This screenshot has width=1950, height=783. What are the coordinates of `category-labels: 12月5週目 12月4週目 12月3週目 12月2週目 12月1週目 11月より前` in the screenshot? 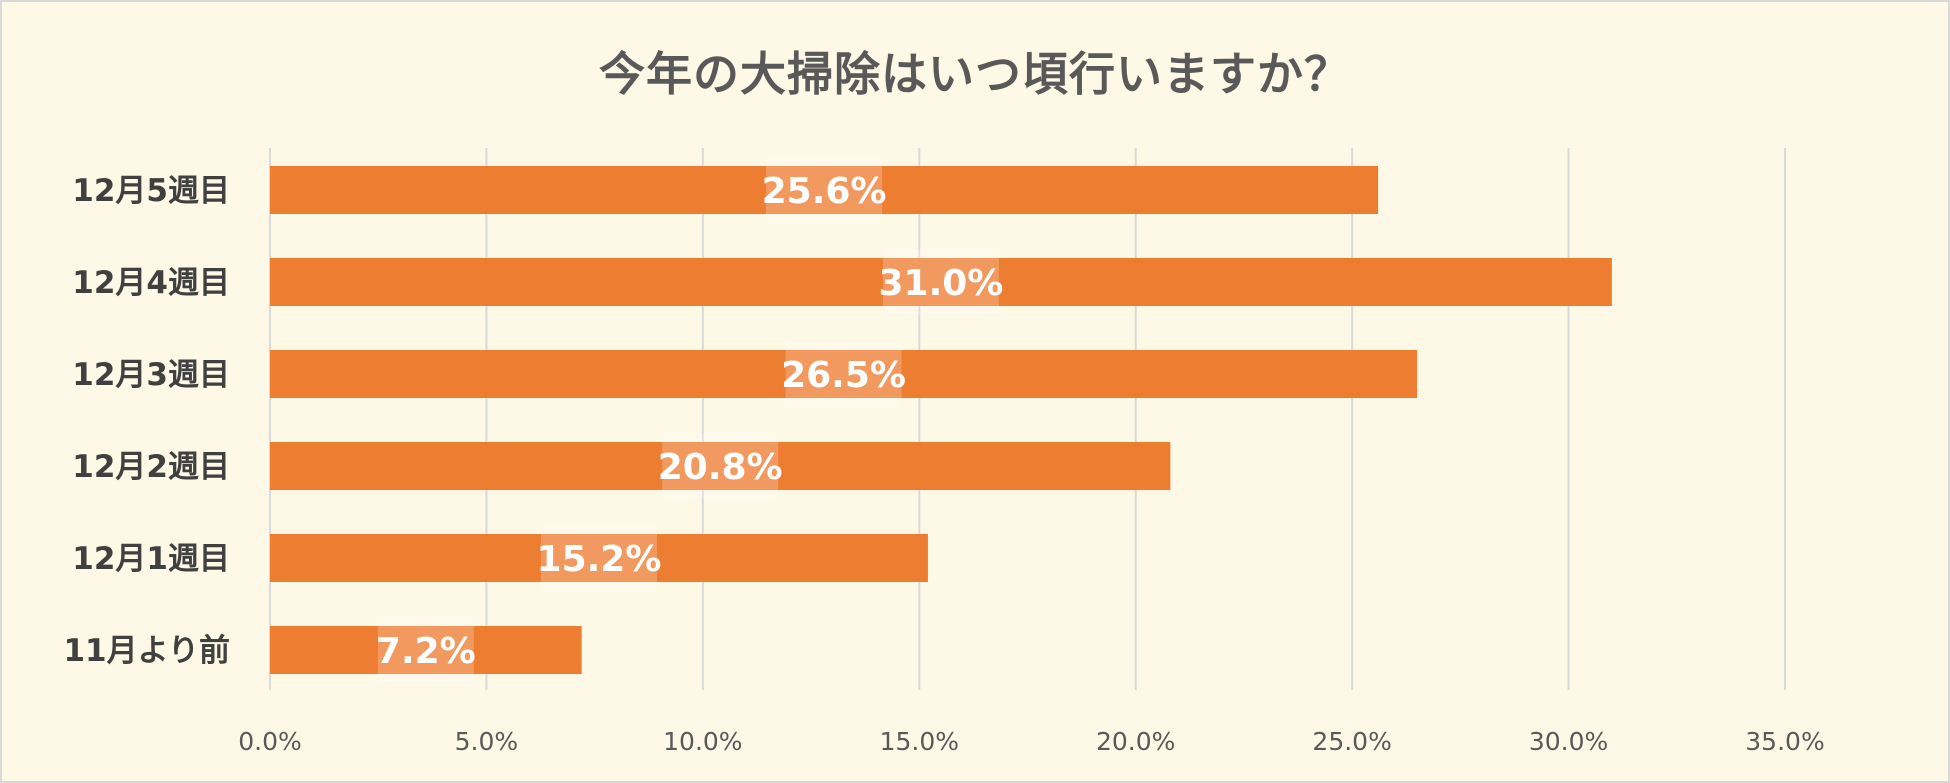 It's located at (146, 421).